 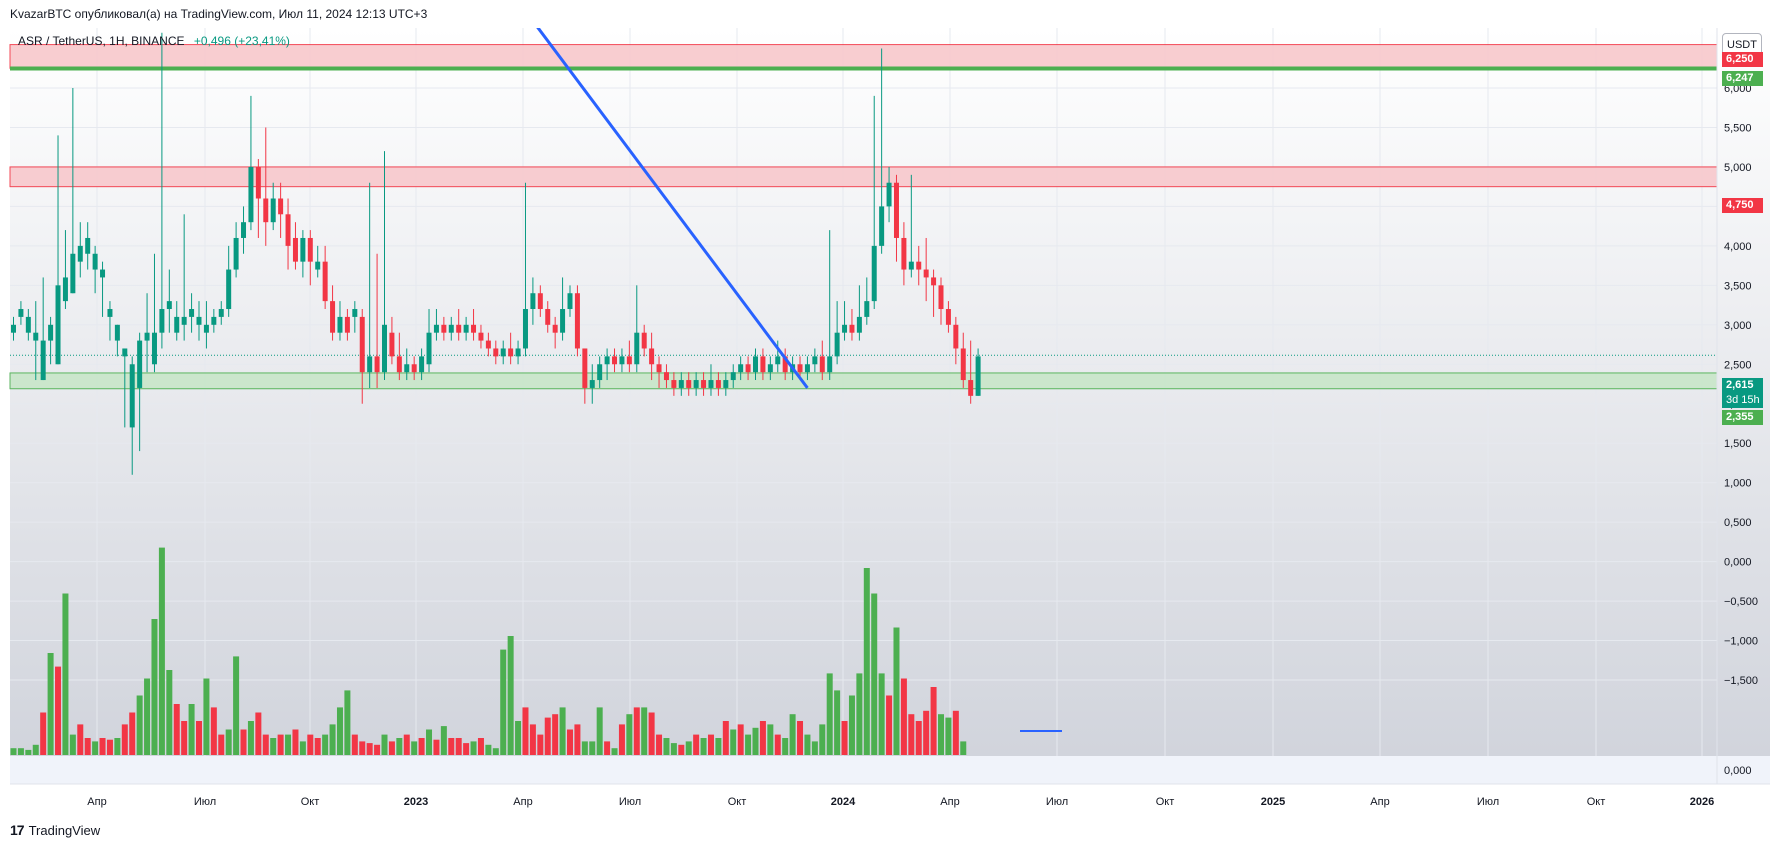 I want to click on zone-resistance-top, so click(x=863, y=56).